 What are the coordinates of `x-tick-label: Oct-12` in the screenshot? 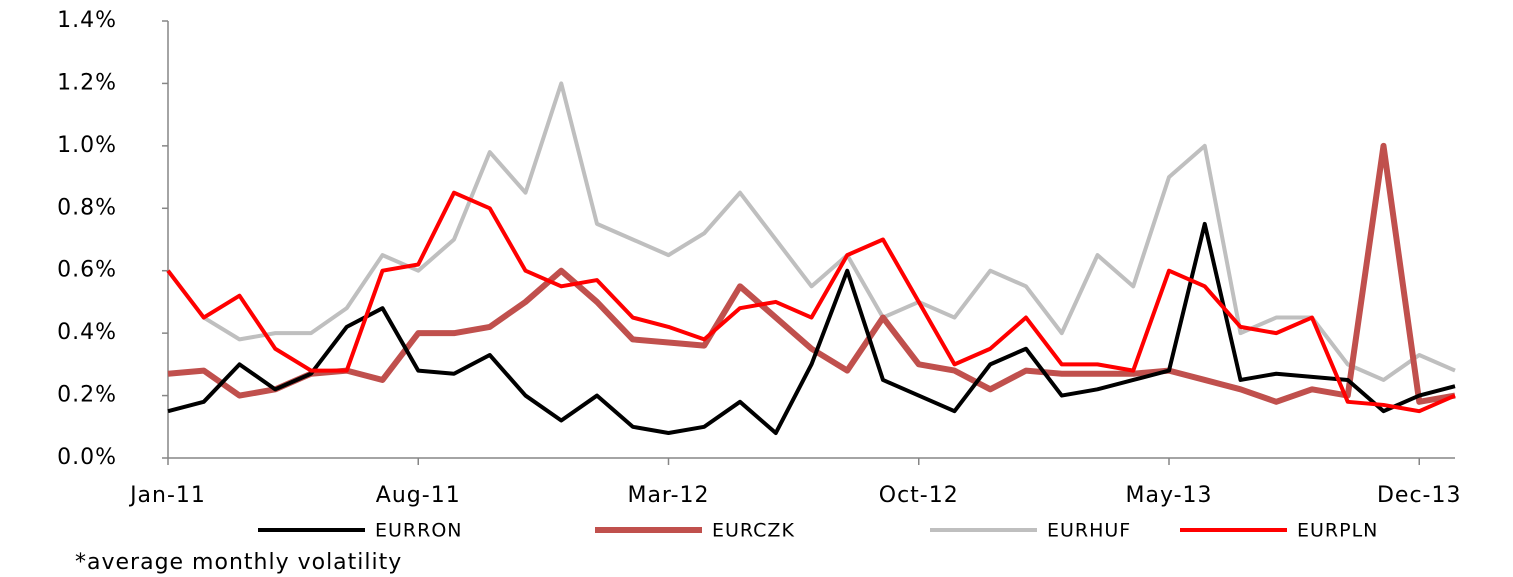 It's located at (919, 495).